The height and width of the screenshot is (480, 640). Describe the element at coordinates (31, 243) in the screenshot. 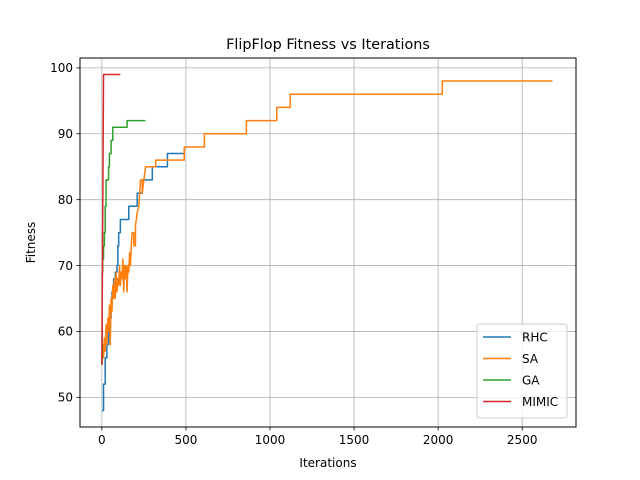

I see `y-axis-label: Fitness` at that location.